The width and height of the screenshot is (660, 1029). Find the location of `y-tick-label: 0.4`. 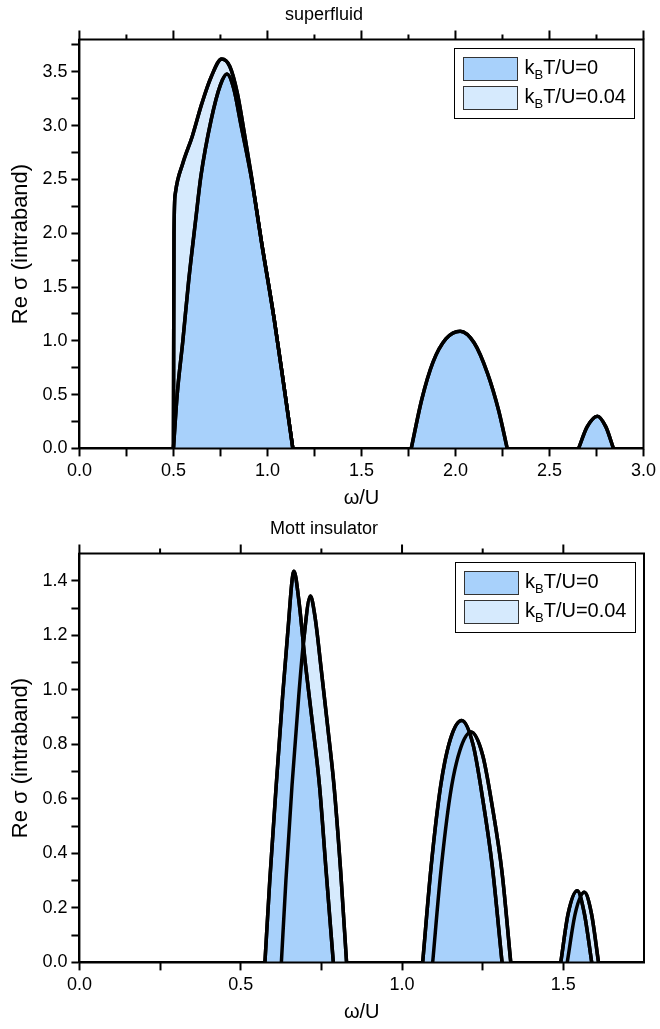

y-tick-label: 0.4 is located at coordinates (55, 852).